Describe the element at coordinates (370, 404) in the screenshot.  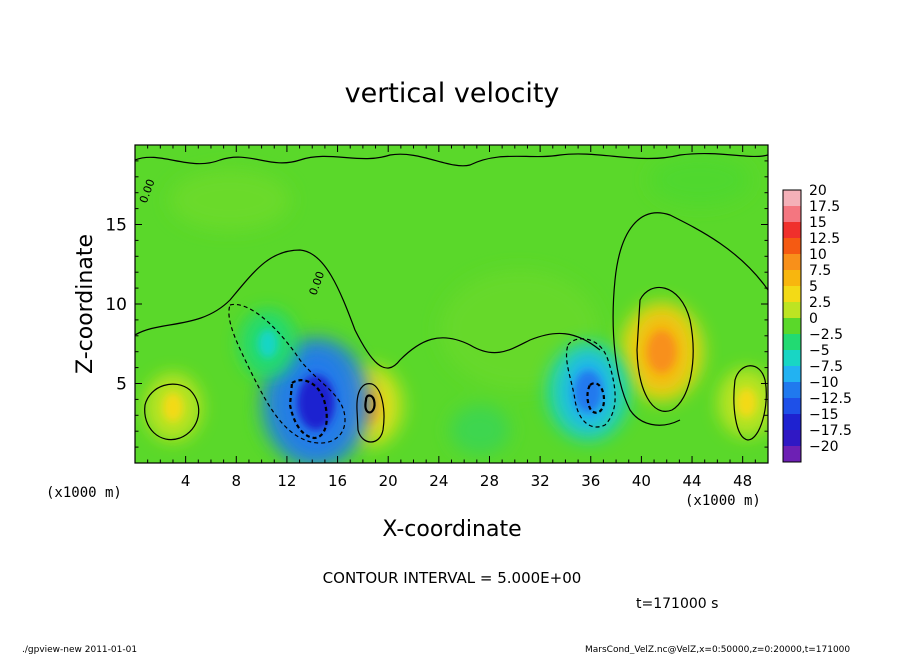
I see `contour-center-core` at that location.